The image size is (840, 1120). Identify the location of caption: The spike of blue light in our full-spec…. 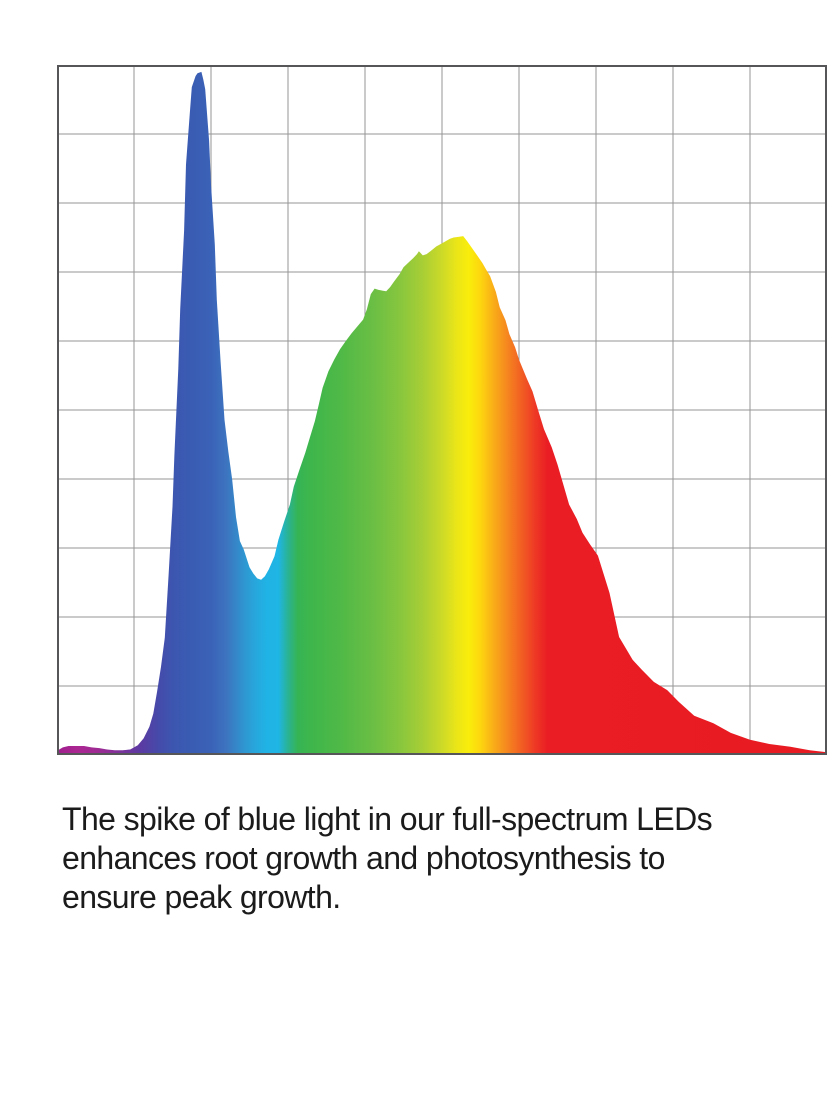
(432, 858).